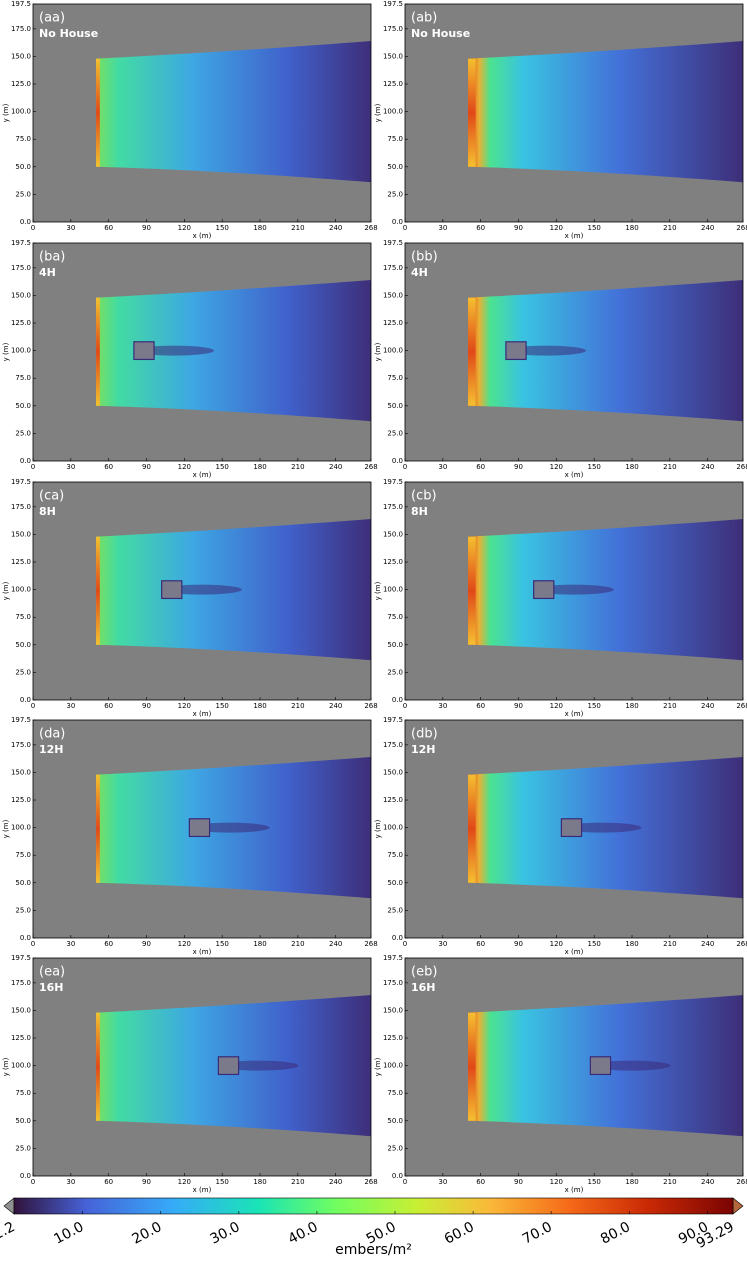 Image resolution: width=747 pixels, height=1261 pixels. What do you see at coordinates (738, 1206) in the screenshot?
I see `colorbar-max-extend` at bounding box center [738, 1206].